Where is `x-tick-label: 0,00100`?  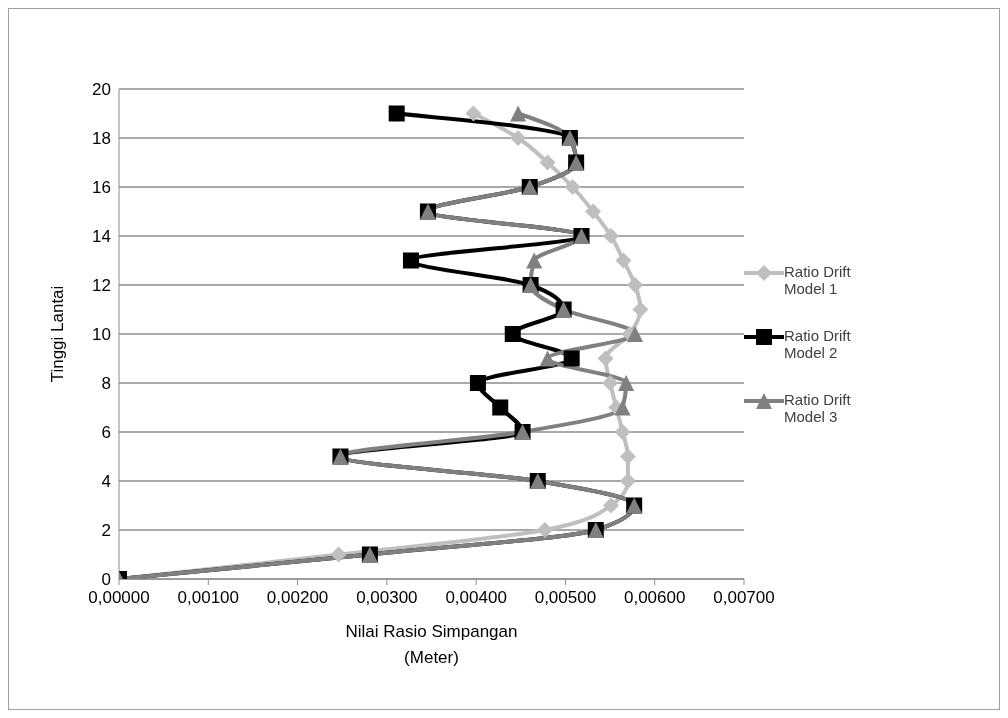 x-tick-label: 0,00100 is located at coordinates (208, 598).